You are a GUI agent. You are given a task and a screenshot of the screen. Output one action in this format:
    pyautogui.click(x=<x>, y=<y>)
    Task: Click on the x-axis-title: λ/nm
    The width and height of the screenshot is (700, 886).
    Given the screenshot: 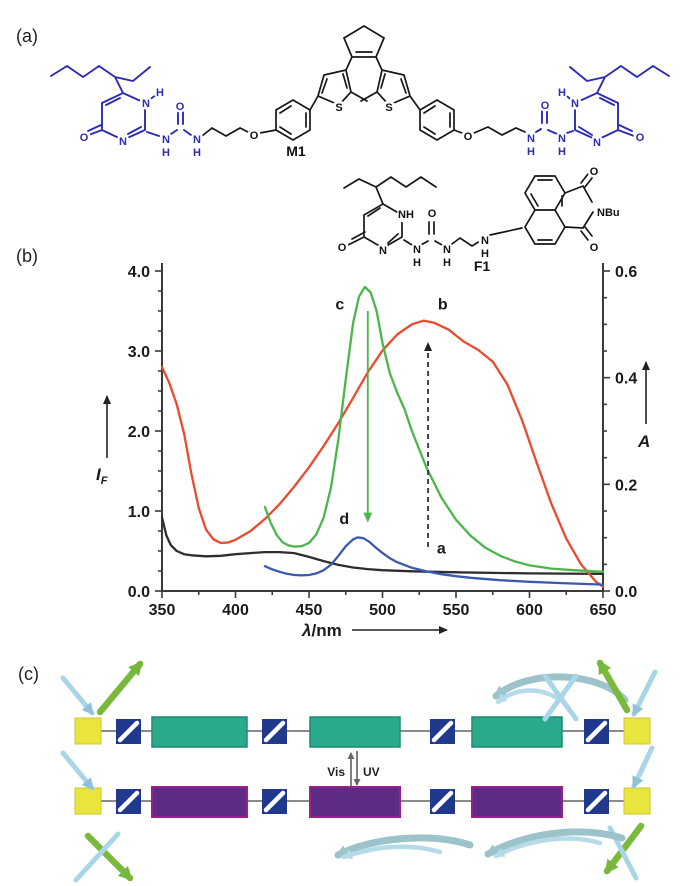 What is the action you would take?
    pyautogui.click(x=321, y=630)
    